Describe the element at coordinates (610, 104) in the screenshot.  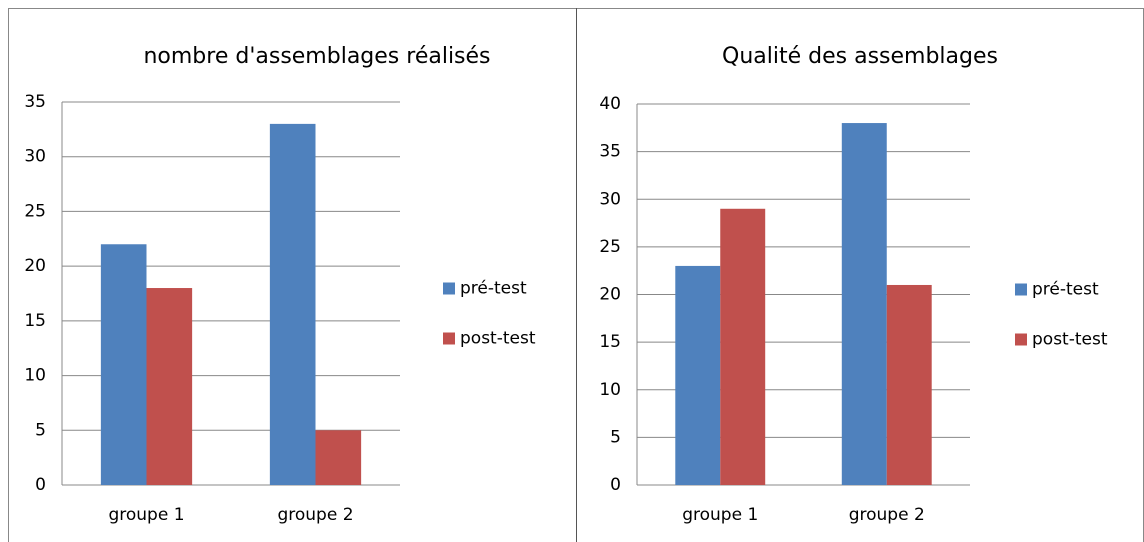
I see `y-tick-label: 40` at that location.